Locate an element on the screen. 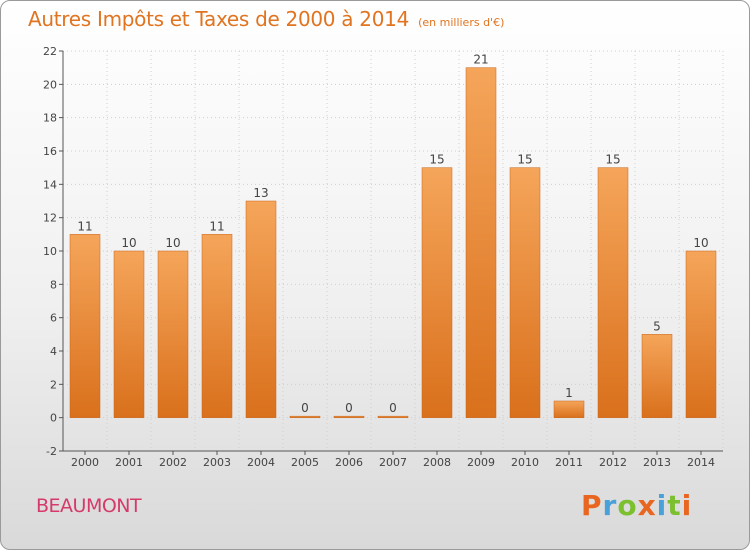 The width and height of the screenshot is (750, 550). value-label-2011: 1 is located at coordinates (569, 393).